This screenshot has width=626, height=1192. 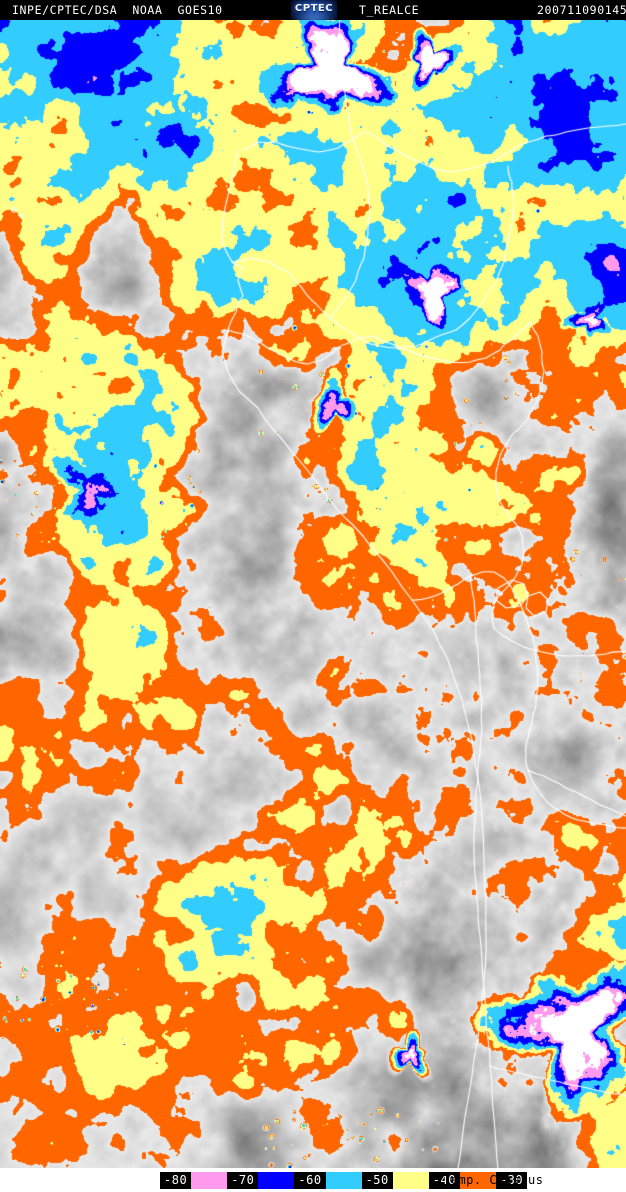 What do you see at coordinates (511, 1180) in the screenshot?
I see `legend-label-minus30: -30` at bounding box center [511, 1180].